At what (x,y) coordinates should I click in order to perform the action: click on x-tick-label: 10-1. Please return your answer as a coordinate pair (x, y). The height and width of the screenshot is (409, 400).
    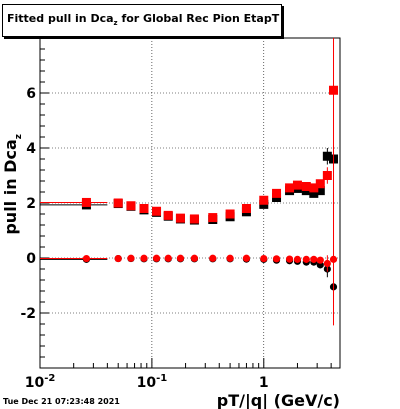
    Looking at the image, I should click on (152, 382).